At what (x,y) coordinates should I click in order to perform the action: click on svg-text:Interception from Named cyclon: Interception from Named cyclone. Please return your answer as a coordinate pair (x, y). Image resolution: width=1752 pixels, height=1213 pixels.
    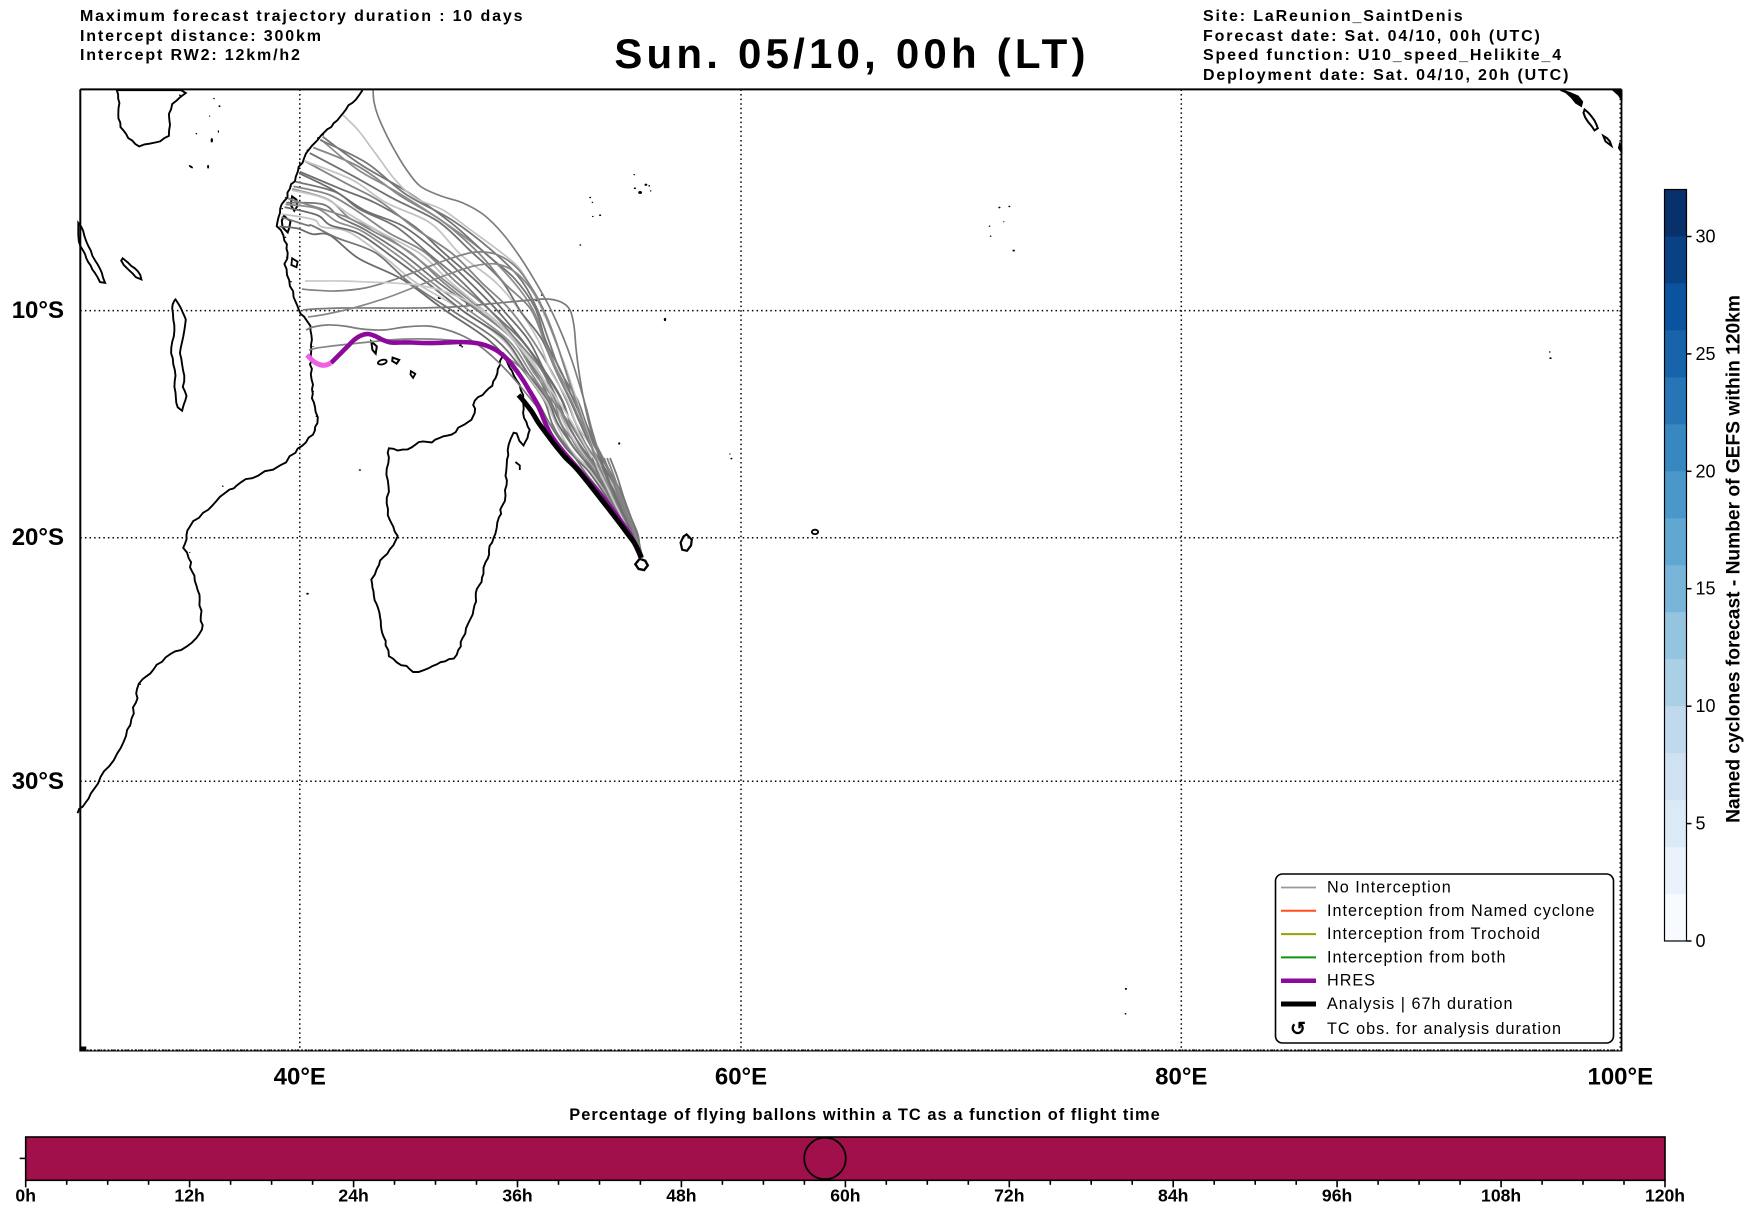
    Looking at the image, I should click on (1461, 911).